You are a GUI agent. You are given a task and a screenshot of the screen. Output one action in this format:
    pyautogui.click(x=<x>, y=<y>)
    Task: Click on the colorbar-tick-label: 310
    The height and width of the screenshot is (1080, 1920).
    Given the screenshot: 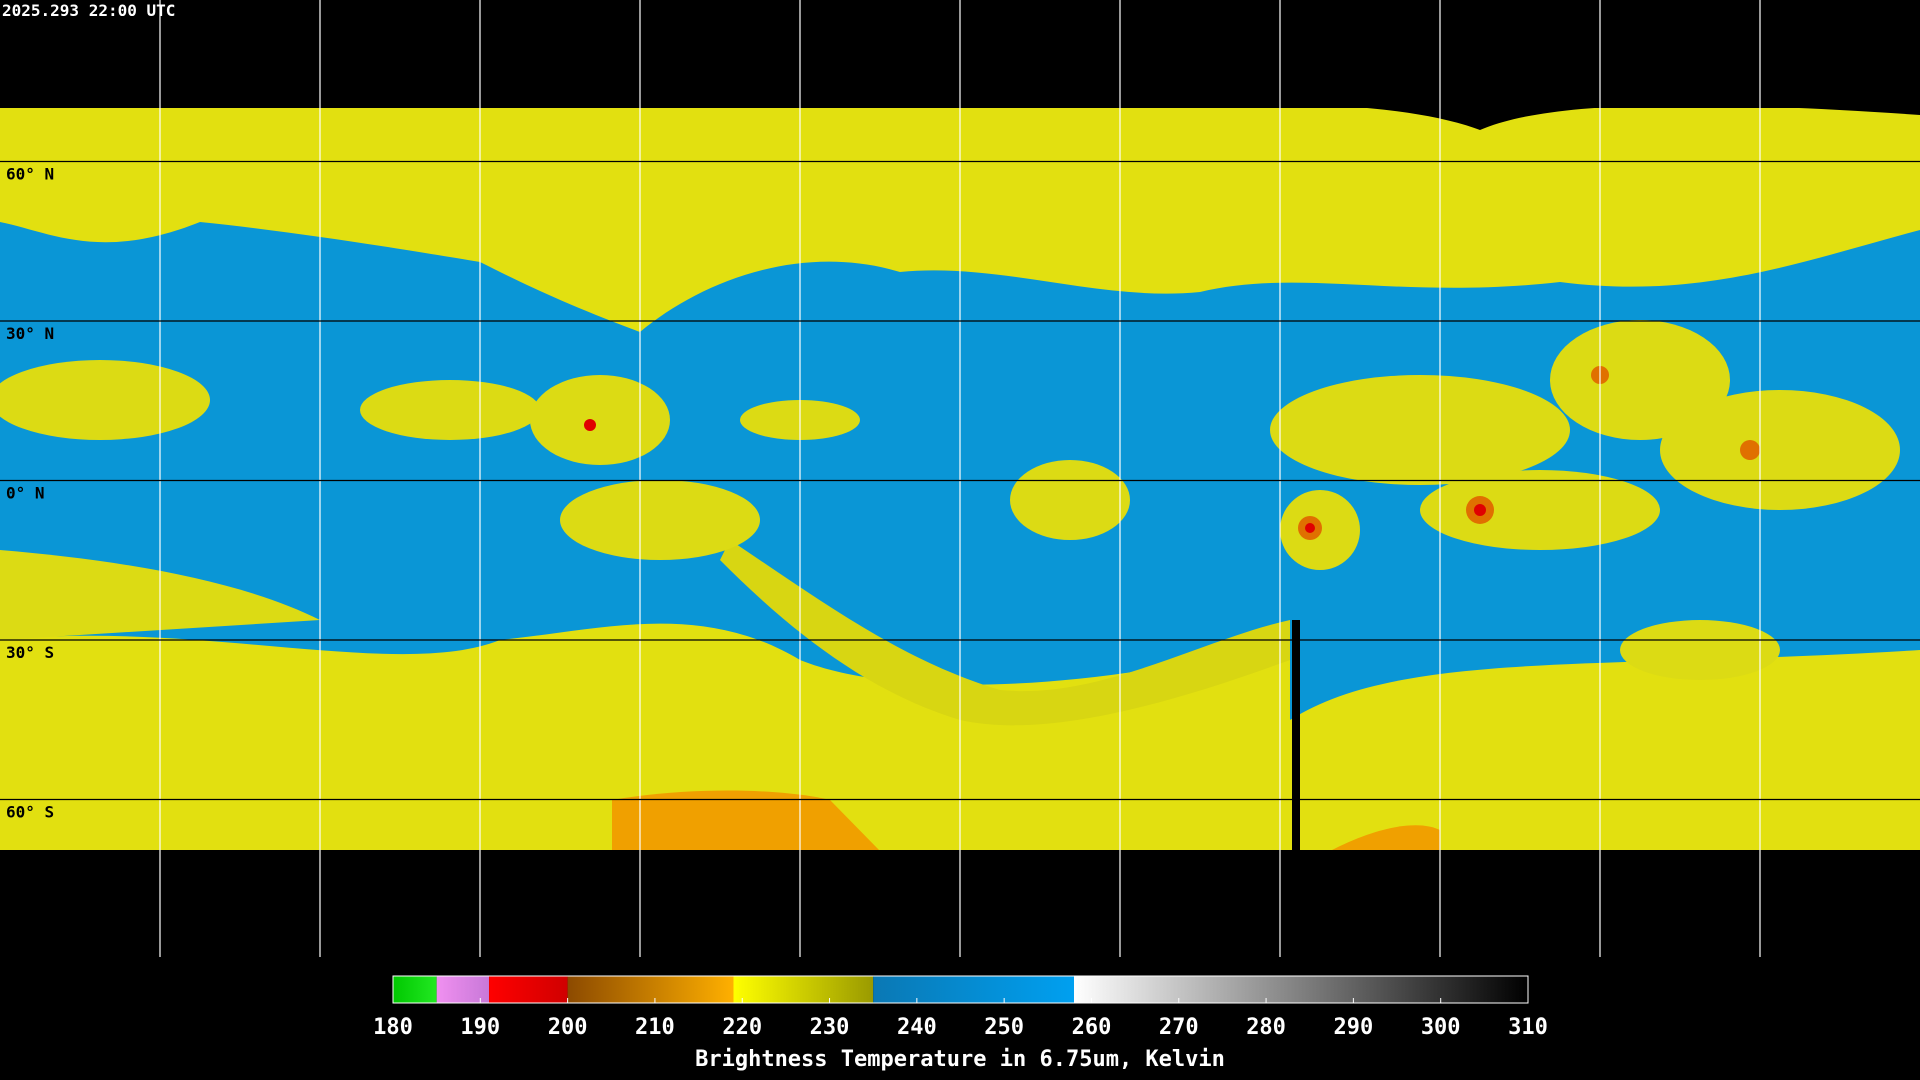 What is the action you would take?
    pyautogui.click(x=1528, y=1027)
    